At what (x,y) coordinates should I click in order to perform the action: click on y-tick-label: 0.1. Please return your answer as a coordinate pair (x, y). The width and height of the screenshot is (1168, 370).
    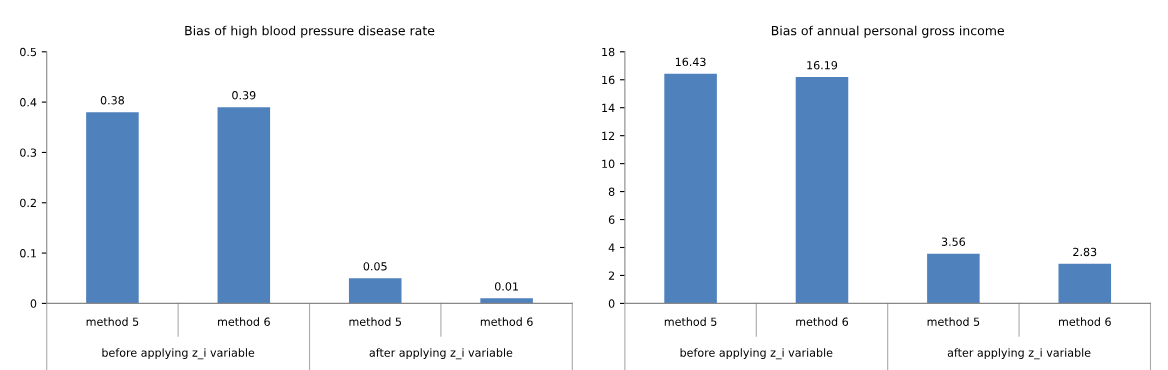
    Looking at the image, I should click on (28, 253).